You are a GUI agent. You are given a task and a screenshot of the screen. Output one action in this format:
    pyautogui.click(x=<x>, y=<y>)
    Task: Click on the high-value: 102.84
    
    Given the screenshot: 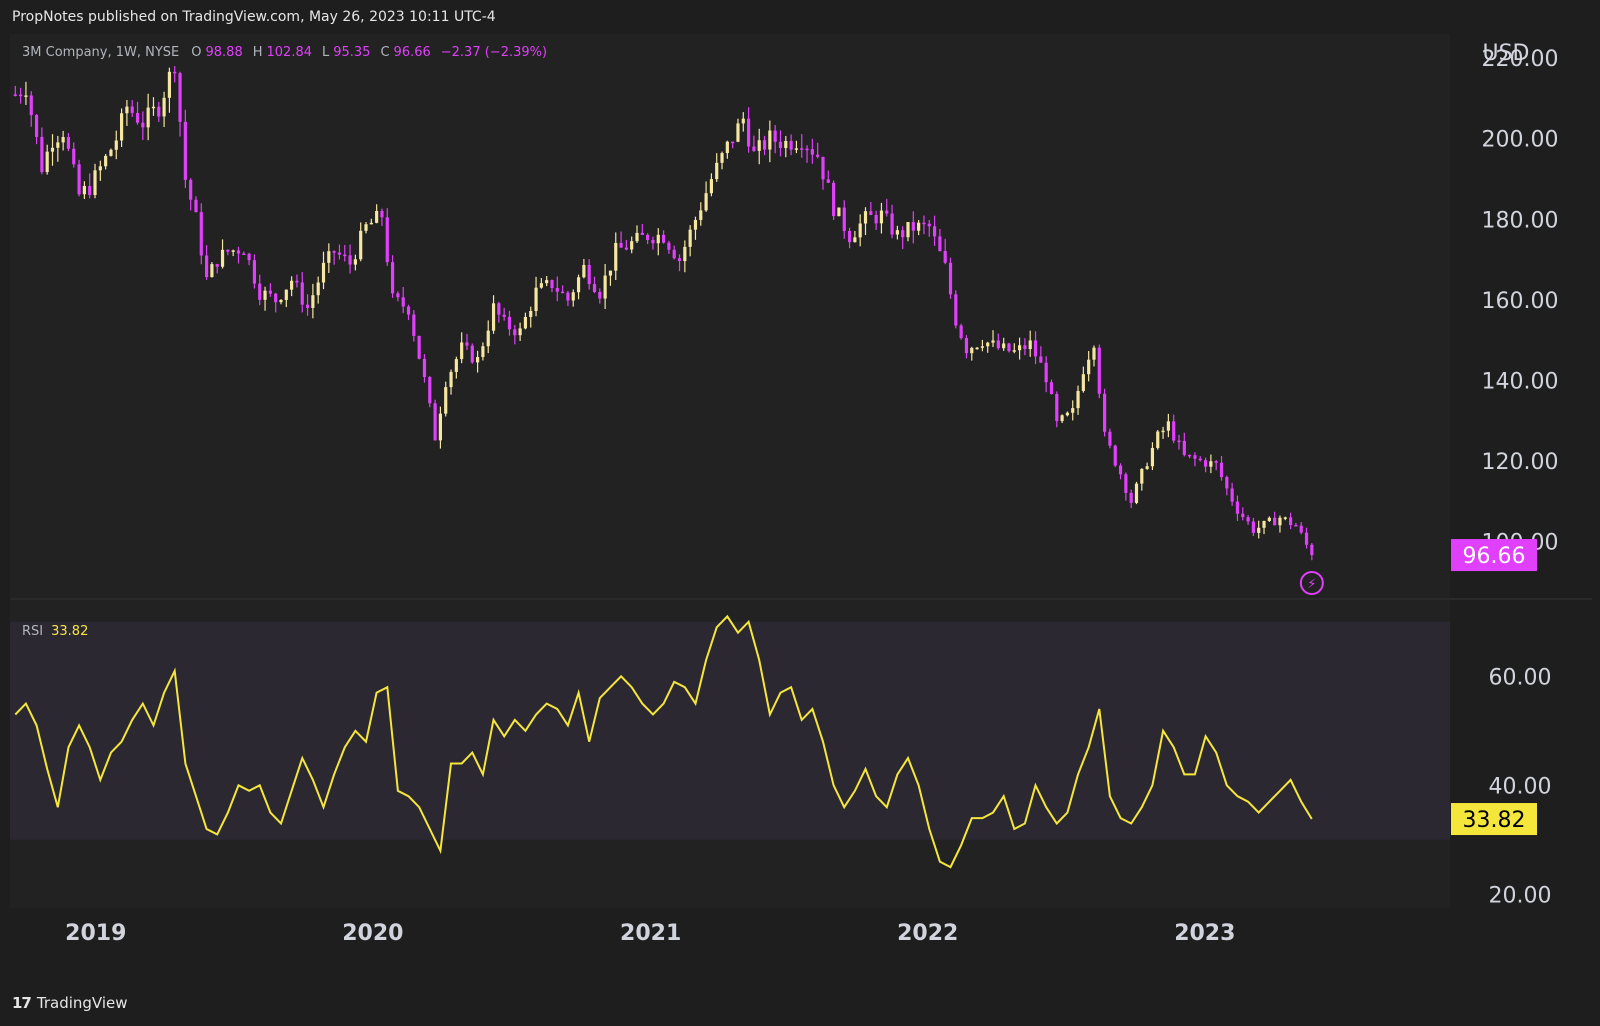 What is the action you would take?
    pyautogui.click(x=289, y=52)
    